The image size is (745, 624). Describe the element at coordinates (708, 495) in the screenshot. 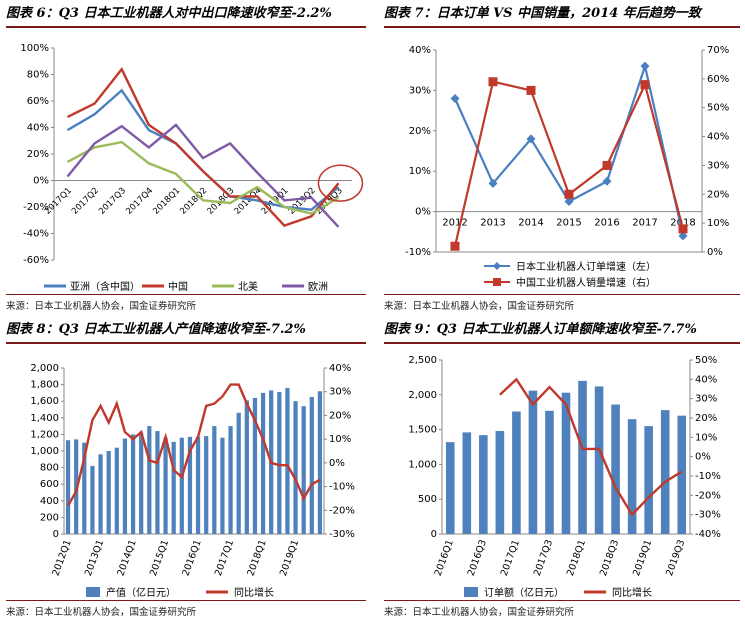

I see `y-right-tick-label: -20%` at that location.